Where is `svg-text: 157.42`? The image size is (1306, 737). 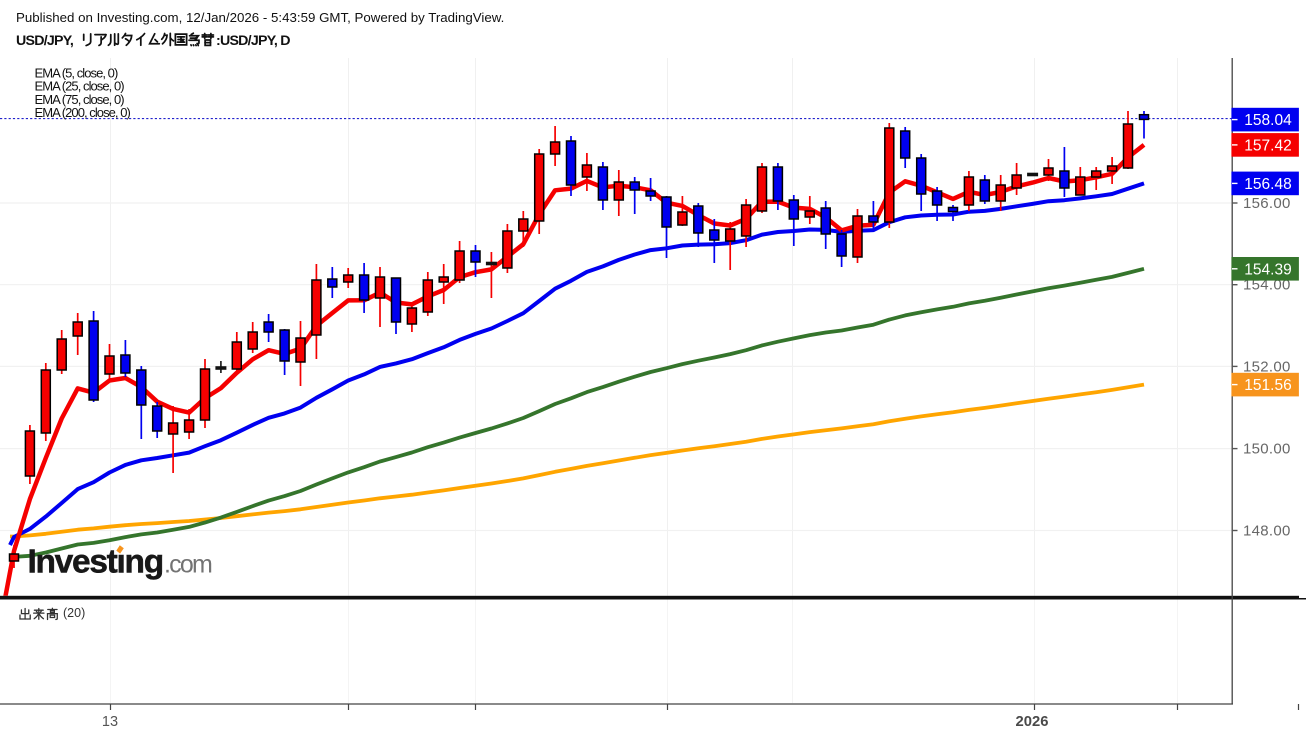
svg-text: 157.42 is located at coordinates (1267, 146).